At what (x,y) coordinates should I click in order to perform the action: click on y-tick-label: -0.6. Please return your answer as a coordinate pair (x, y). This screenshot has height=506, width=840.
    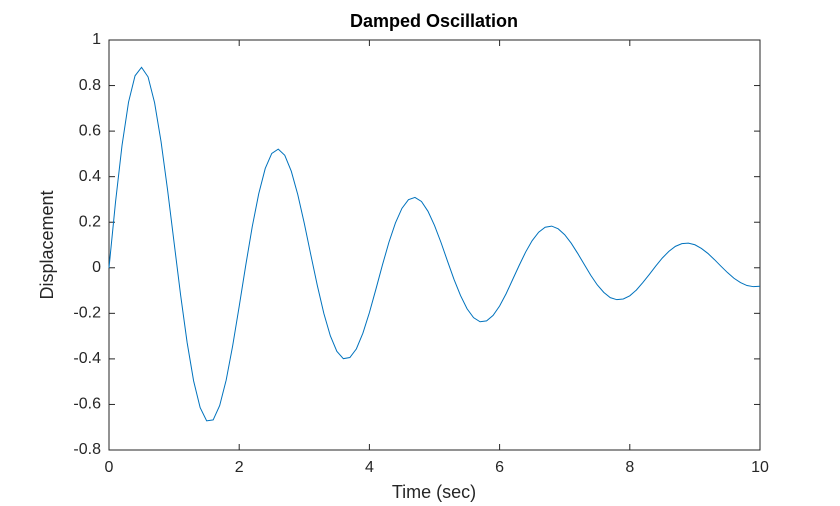
    Looking at the image, I should click on (87, 404).